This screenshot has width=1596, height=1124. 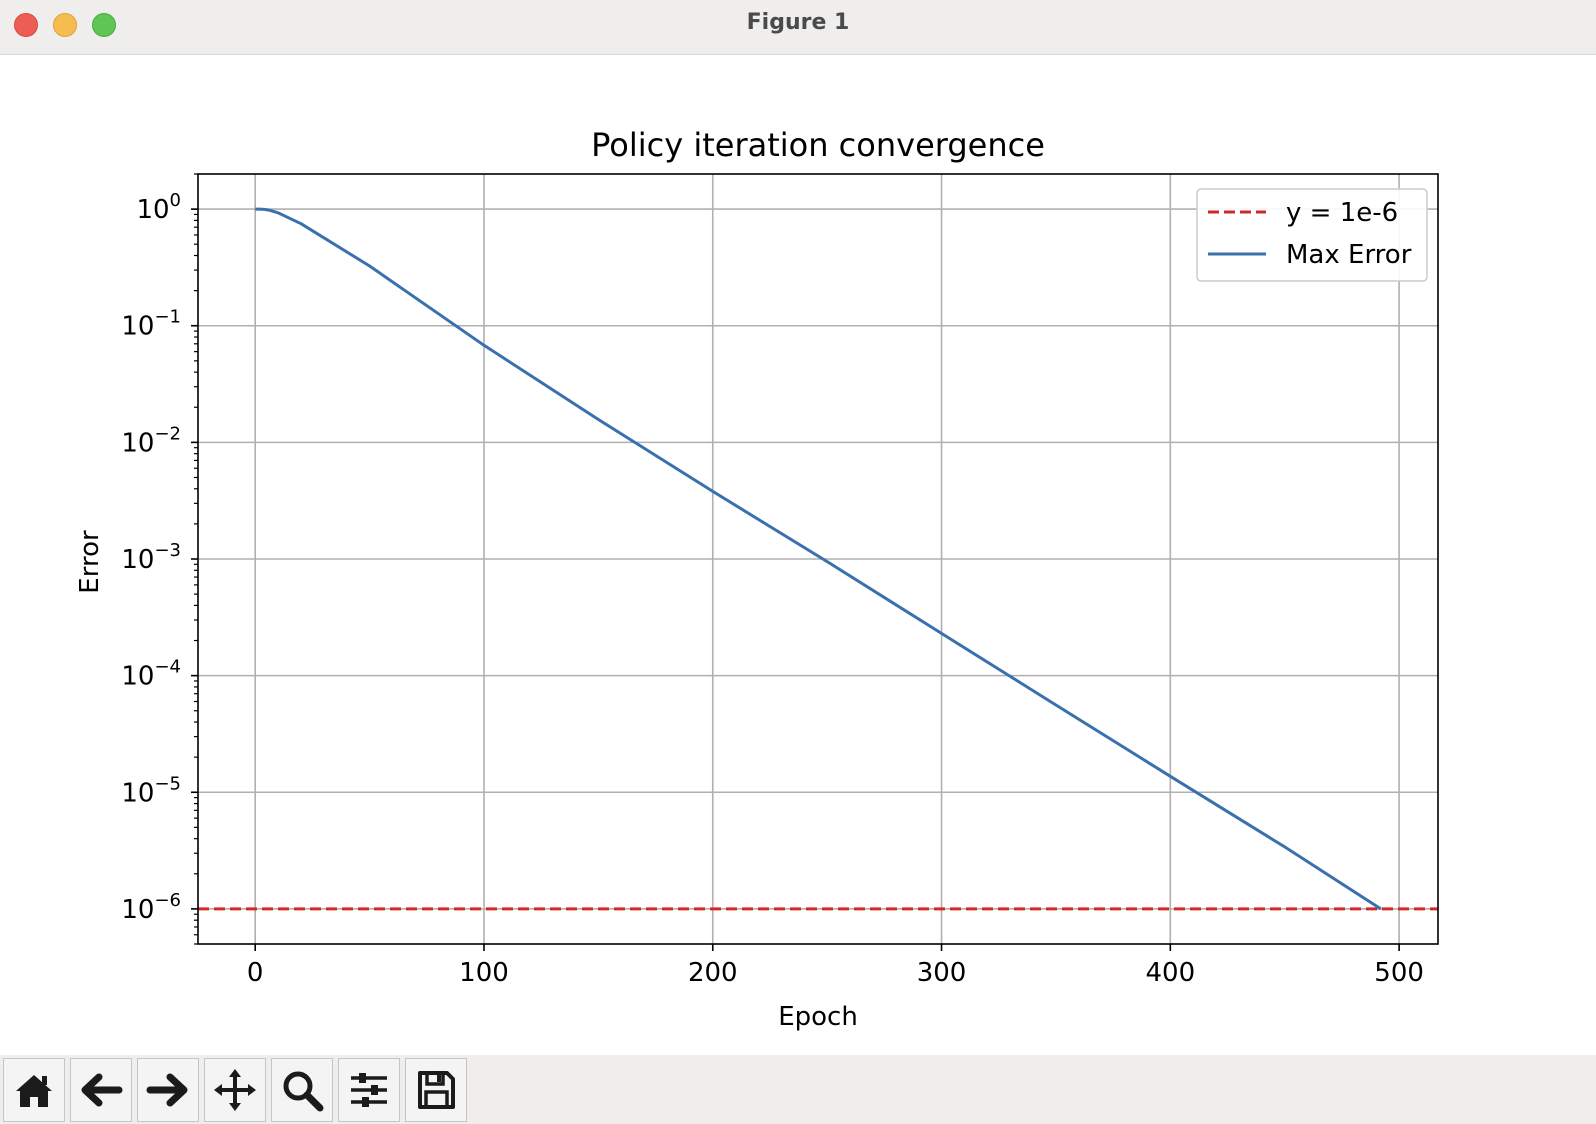 What do you see at coordinates (65, 25) in the screenshot?
I see `minimize-window-button` at bounding box center [65, 25].